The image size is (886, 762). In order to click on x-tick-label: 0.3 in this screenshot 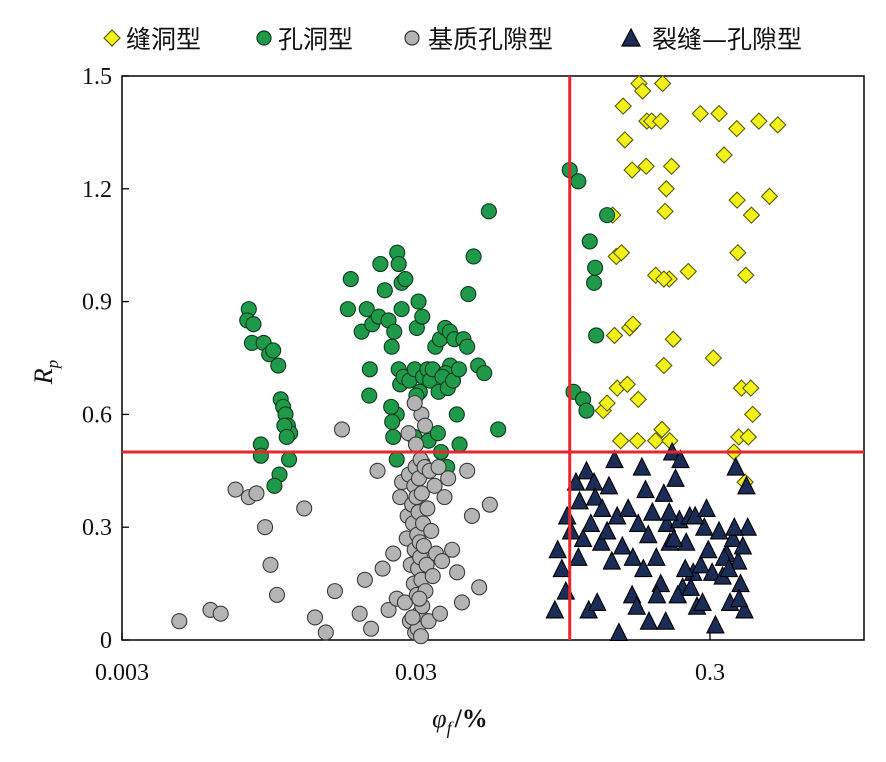, I will do `click(710, 673)`.